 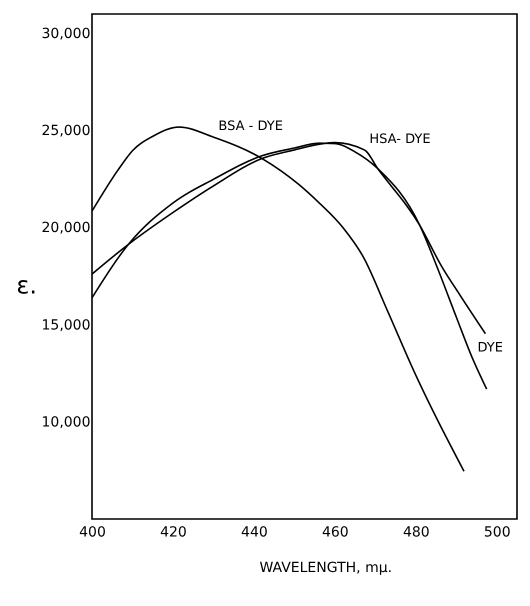 I want to click on y-axis-title: ε., so click(x=26, y=286).